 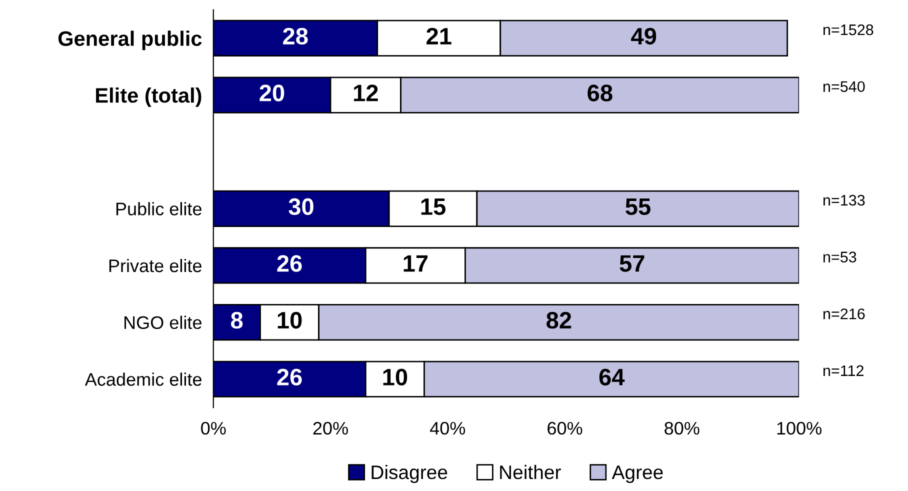 I want to click on data-label: 55, so click(x=638, y=207).